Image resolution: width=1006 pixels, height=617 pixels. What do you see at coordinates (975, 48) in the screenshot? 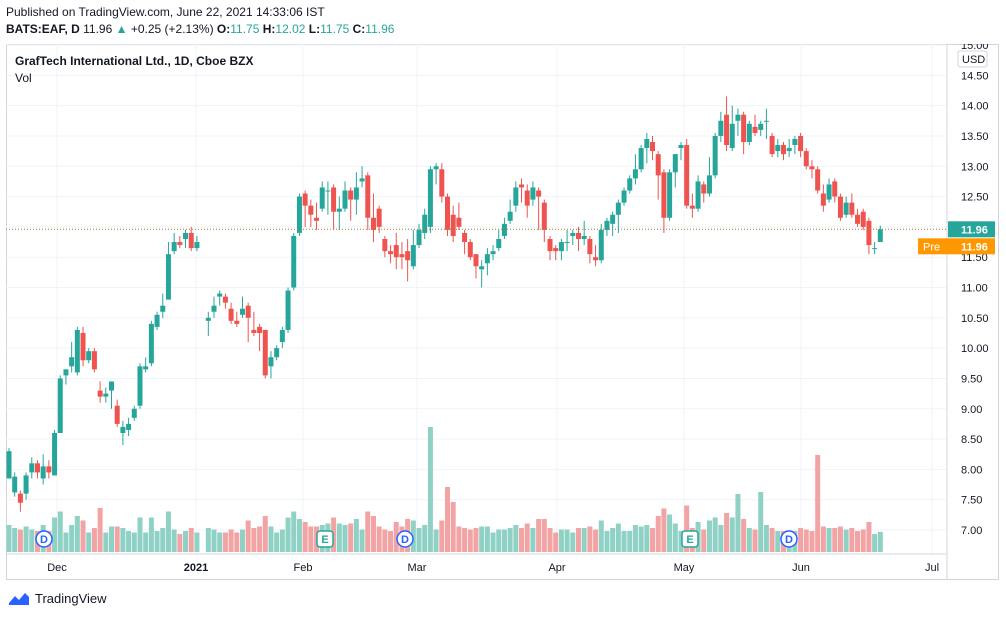
I see `y-tick-label: 15.00` at bounding box center [975, 48].